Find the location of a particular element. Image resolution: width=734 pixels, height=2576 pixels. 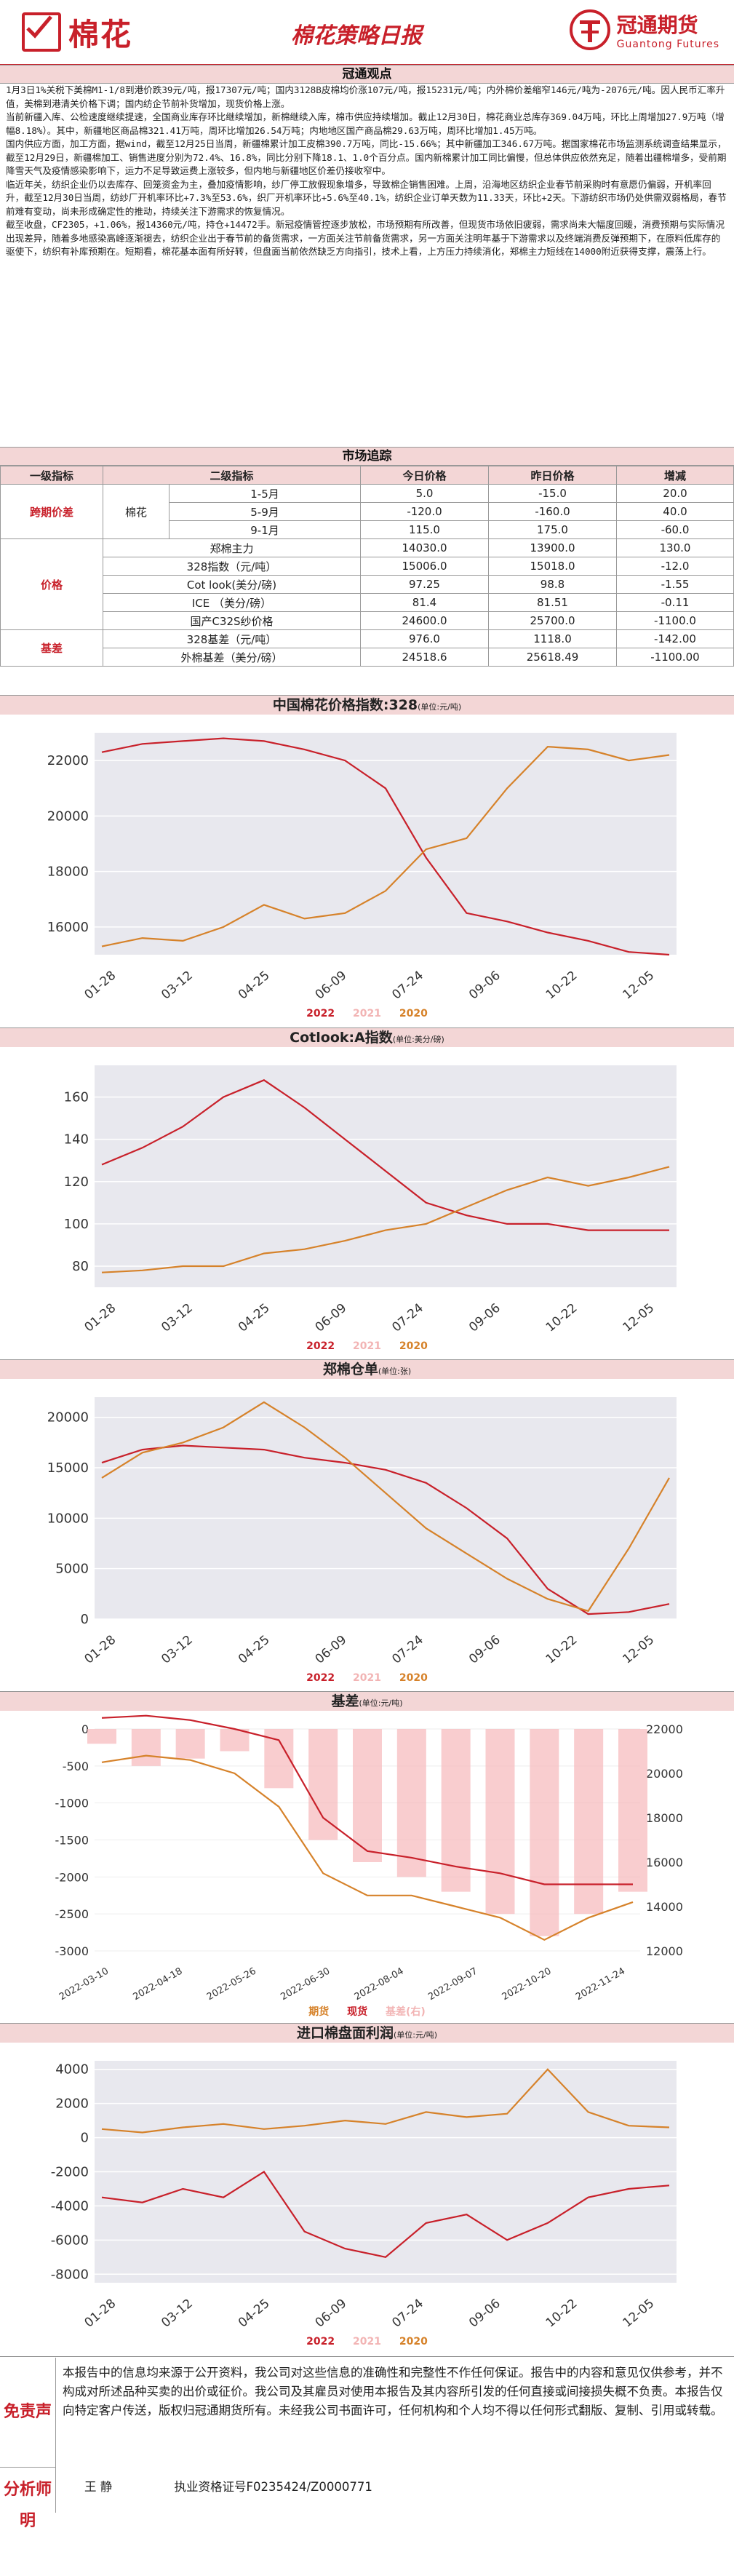

chart-title-text: 中国棉花价格指数:328 is located at coordinates (345, 705).